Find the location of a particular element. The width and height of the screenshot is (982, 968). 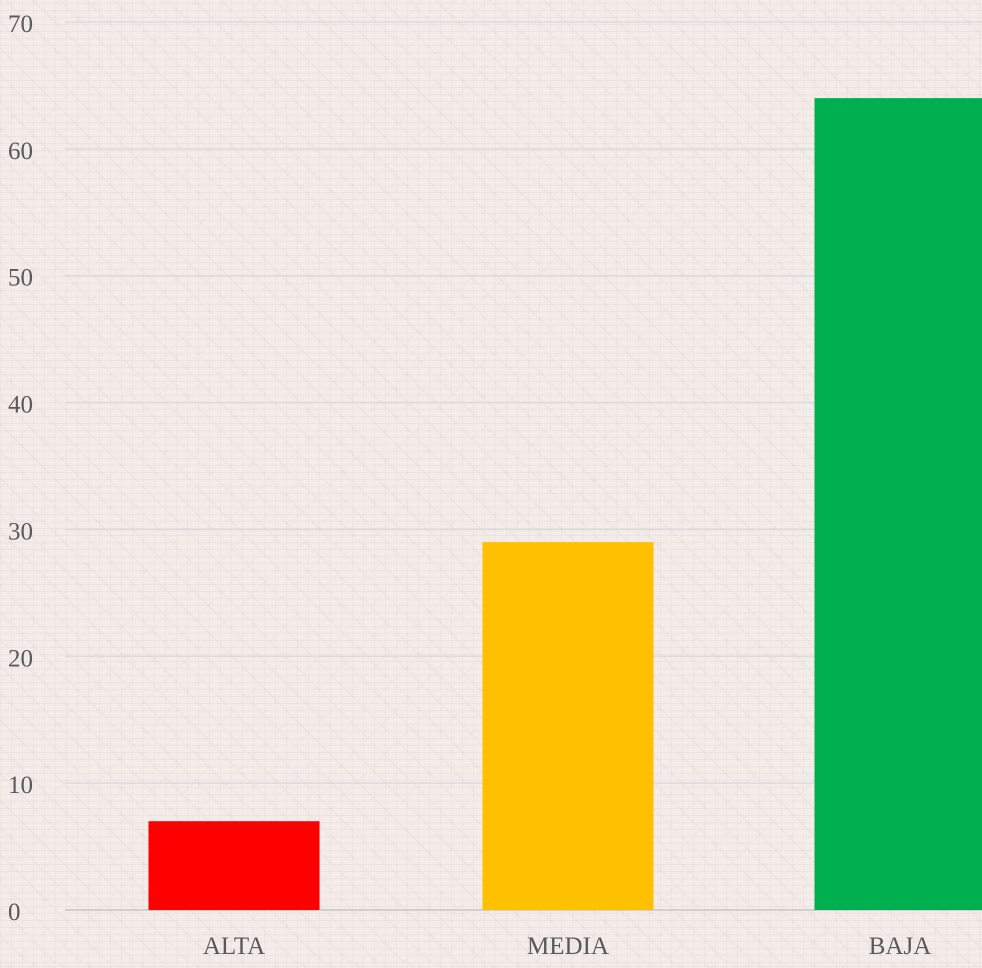

y-tick-label-30: 30 is located at coordinates (20, 531).